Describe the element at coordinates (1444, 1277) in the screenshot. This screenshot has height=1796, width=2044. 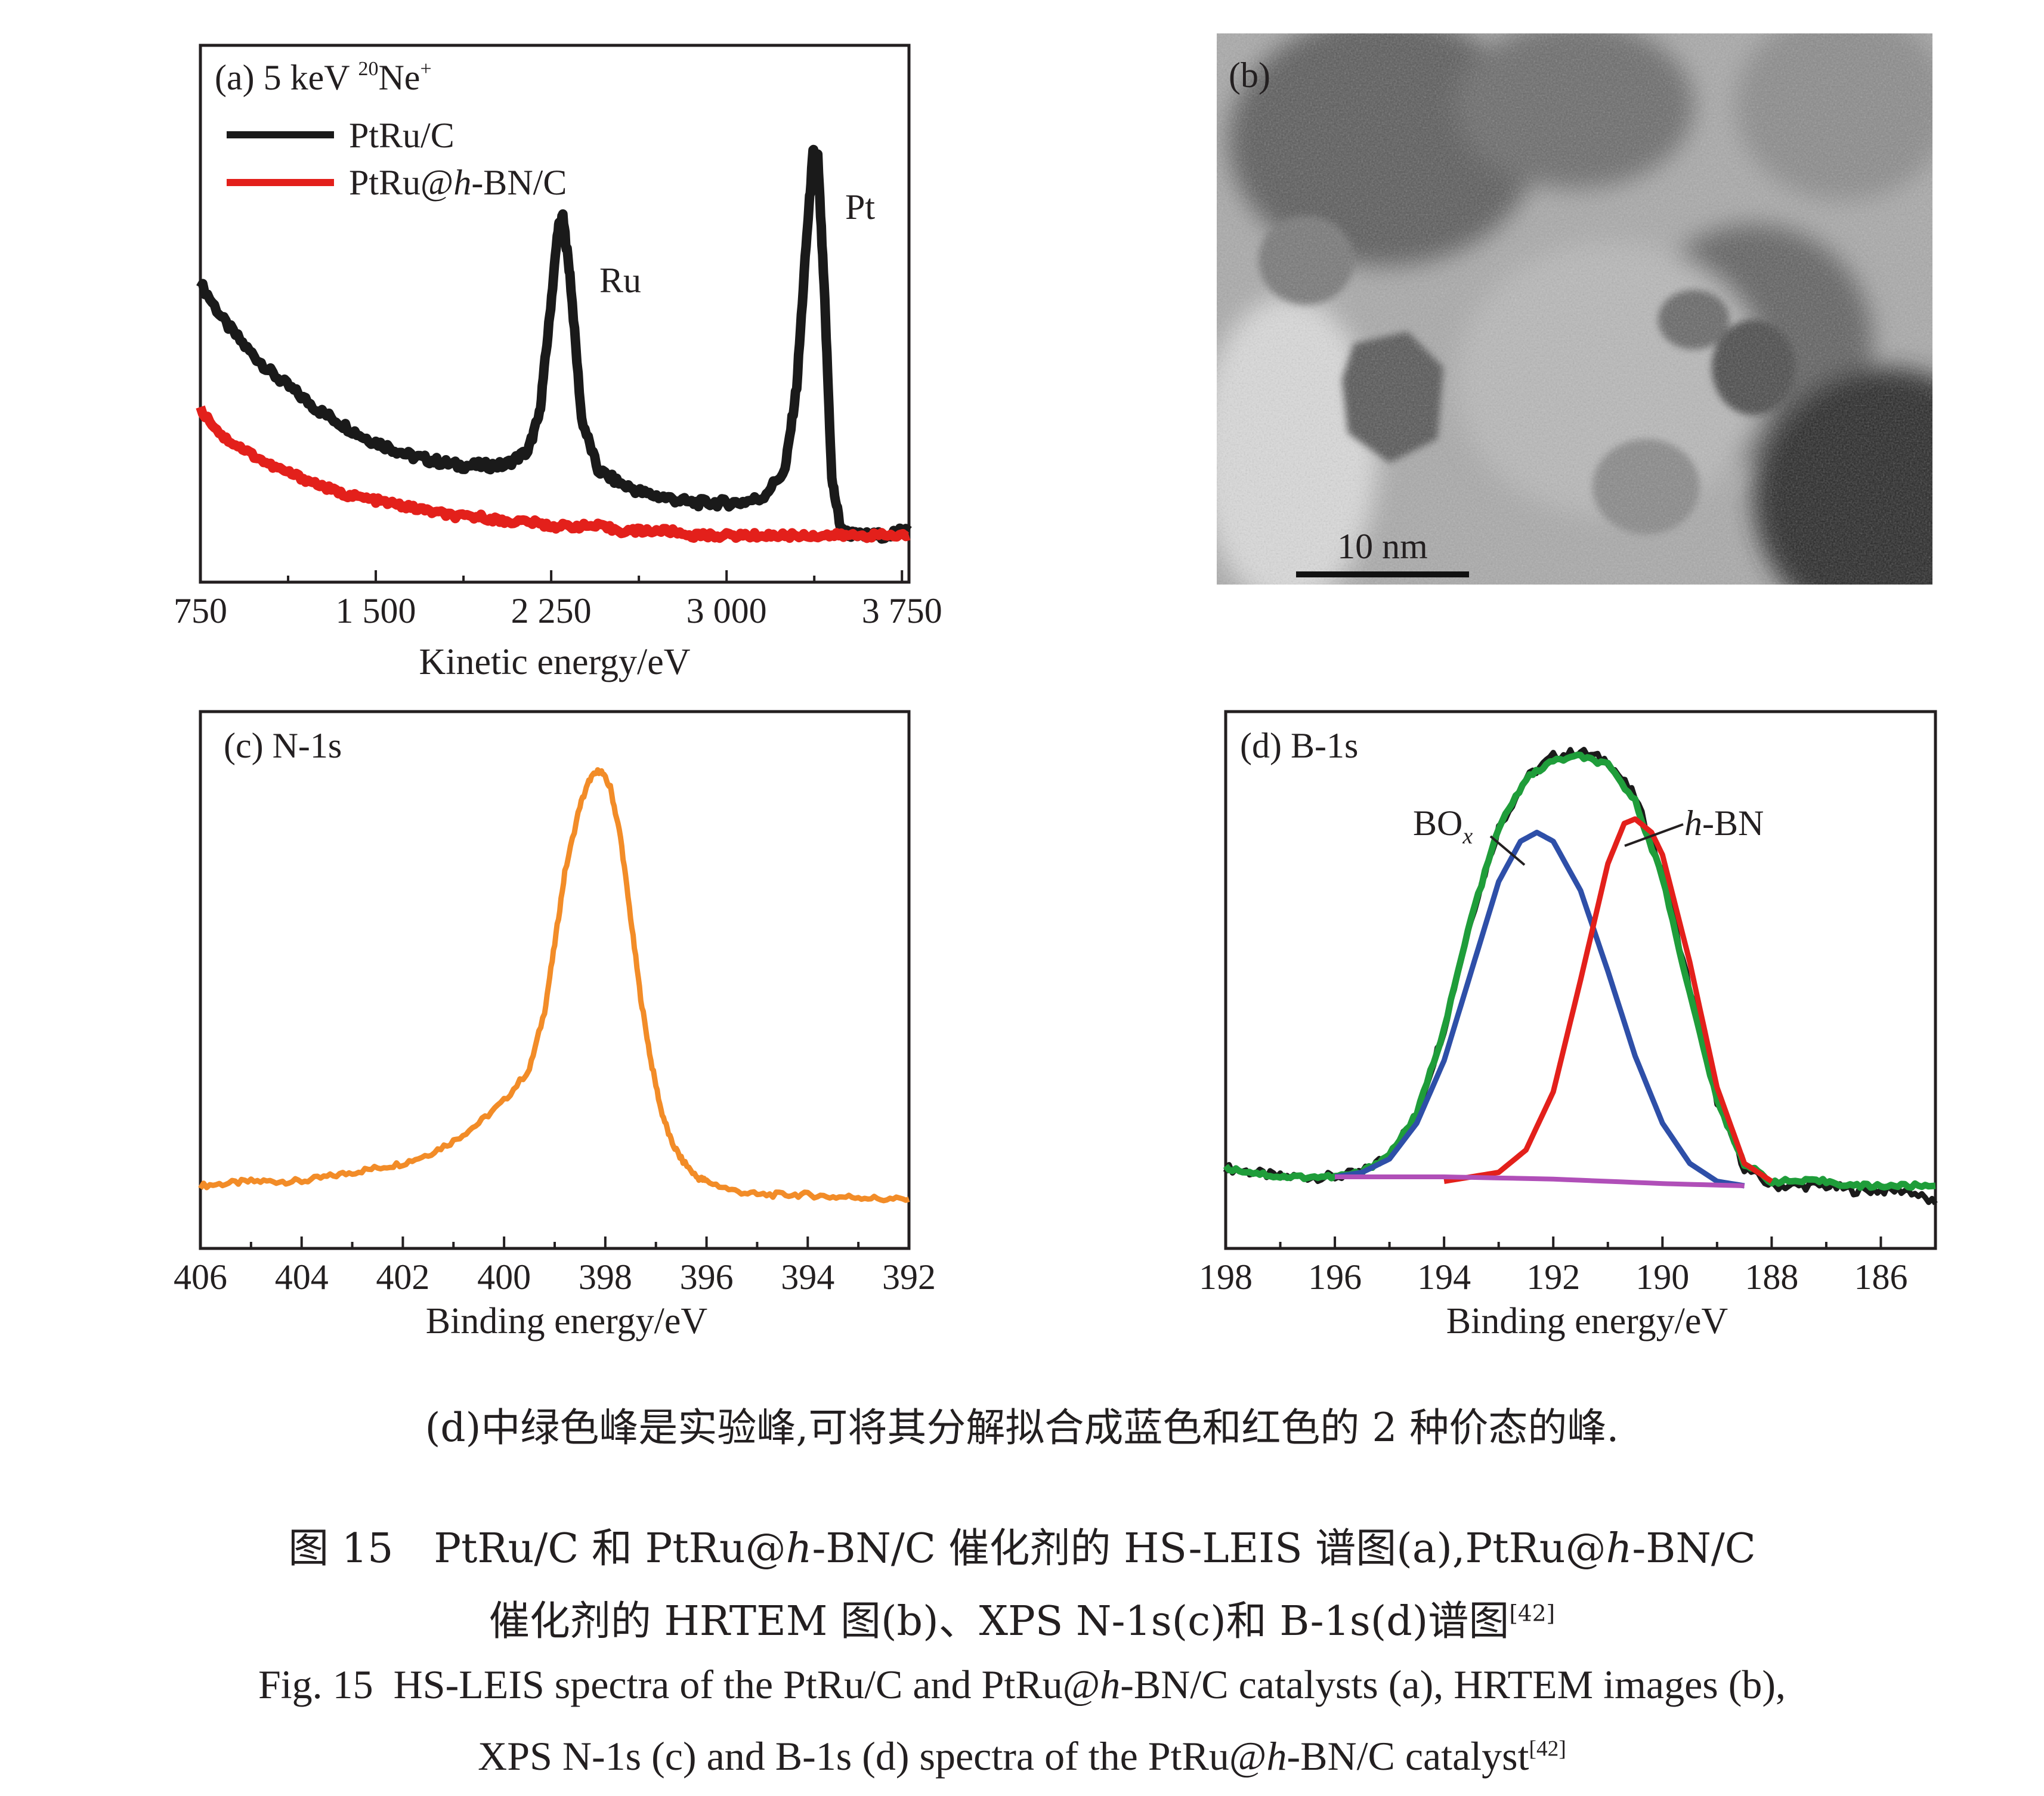
I see `x-tick-label: 194` at that location.